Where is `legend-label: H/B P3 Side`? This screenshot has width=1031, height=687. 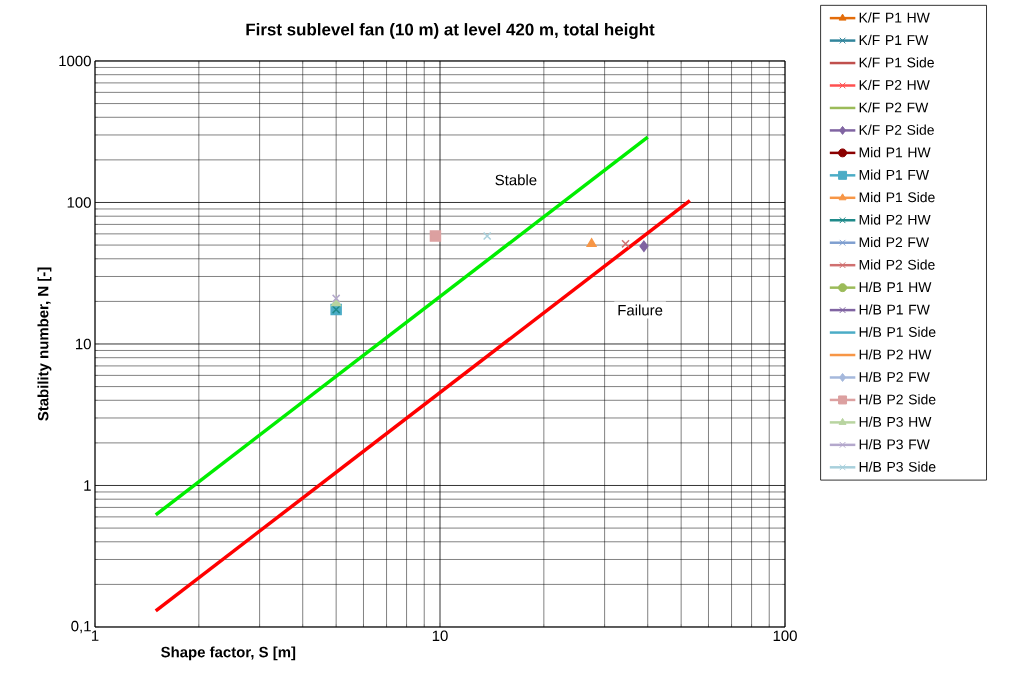 legend-label: H/B P3 Side is located at coordinates (897, 466).